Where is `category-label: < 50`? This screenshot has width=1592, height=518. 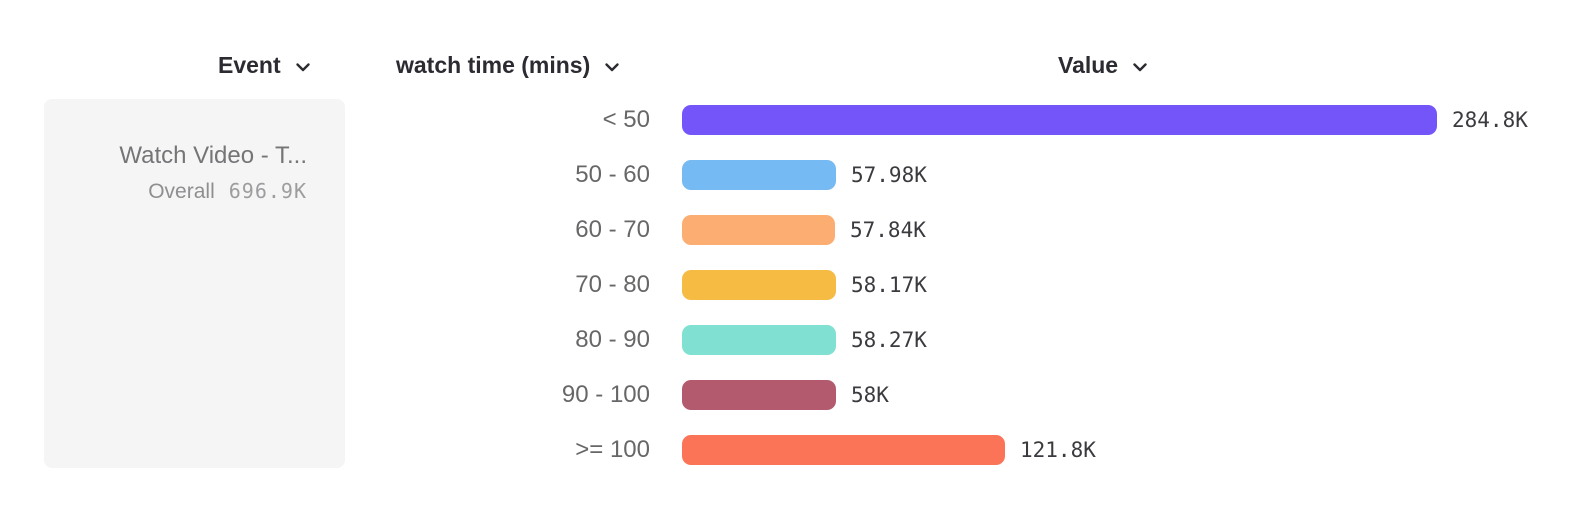 category-label: < 50 is located at coordinates (626, 119).